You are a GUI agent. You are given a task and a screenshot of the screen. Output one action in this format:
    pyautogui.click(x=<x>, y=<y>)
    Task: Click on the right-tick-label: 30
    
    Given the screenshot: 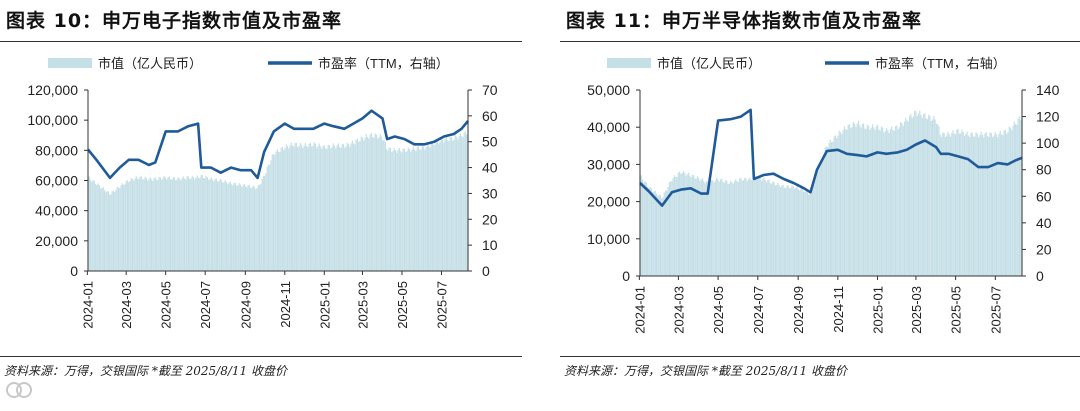 What is the action you would take?
    pyautogui.click(x=490, y=193)
    